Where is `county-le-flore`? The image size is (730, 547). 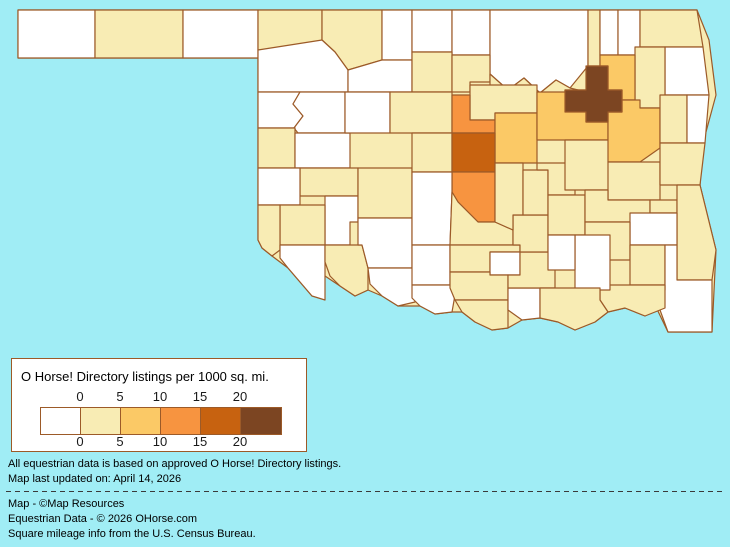 county-le-flore is located at coordinates (696, 232).